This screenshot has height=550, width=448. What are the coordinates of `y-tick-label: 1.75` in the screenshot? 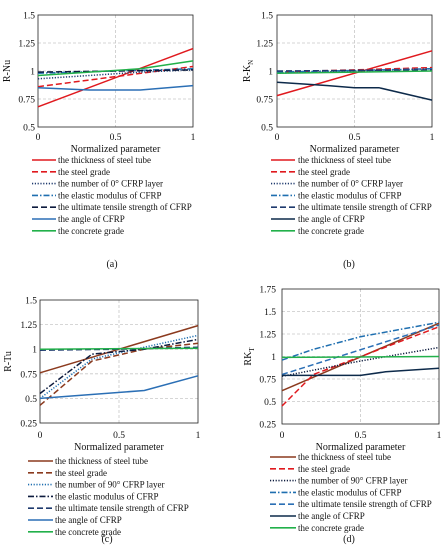 It's located at (267, 291).